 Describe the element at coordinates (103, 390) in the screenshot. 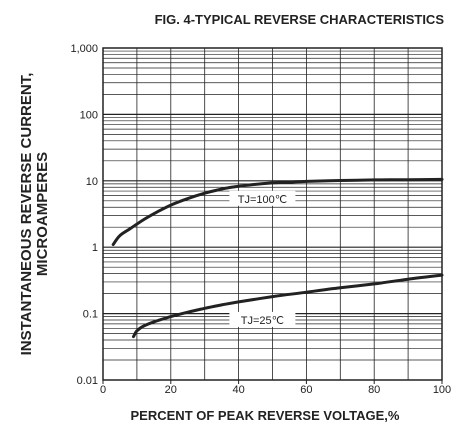

I see `x-tick-label: 0` at that location.